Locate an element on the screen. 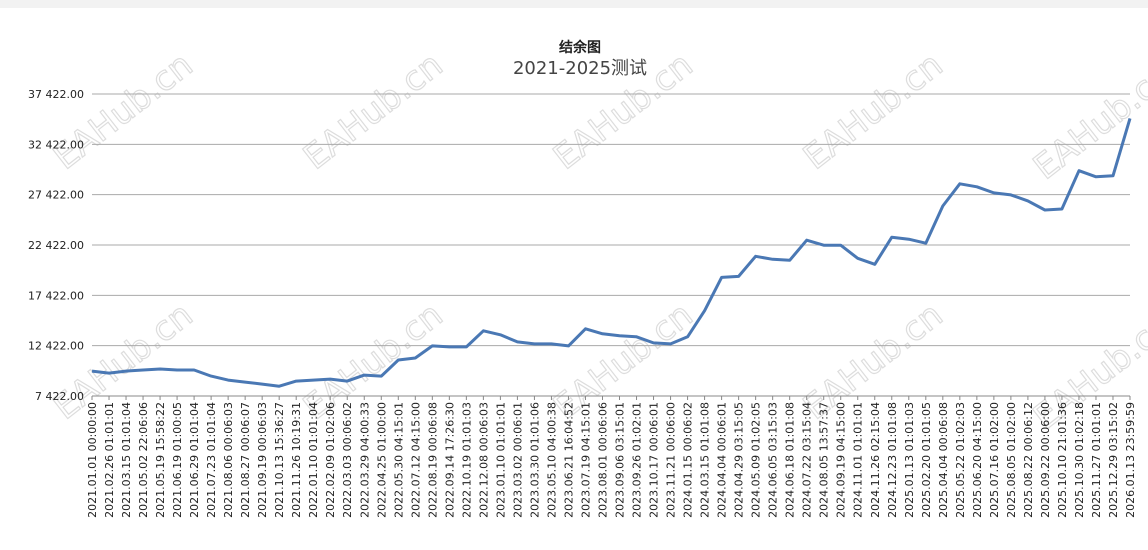 The height and width of the screenshot is (550, 1148). x-tick-label: 2022.07.12 04:15:00 is located at coordinates (415, 460).